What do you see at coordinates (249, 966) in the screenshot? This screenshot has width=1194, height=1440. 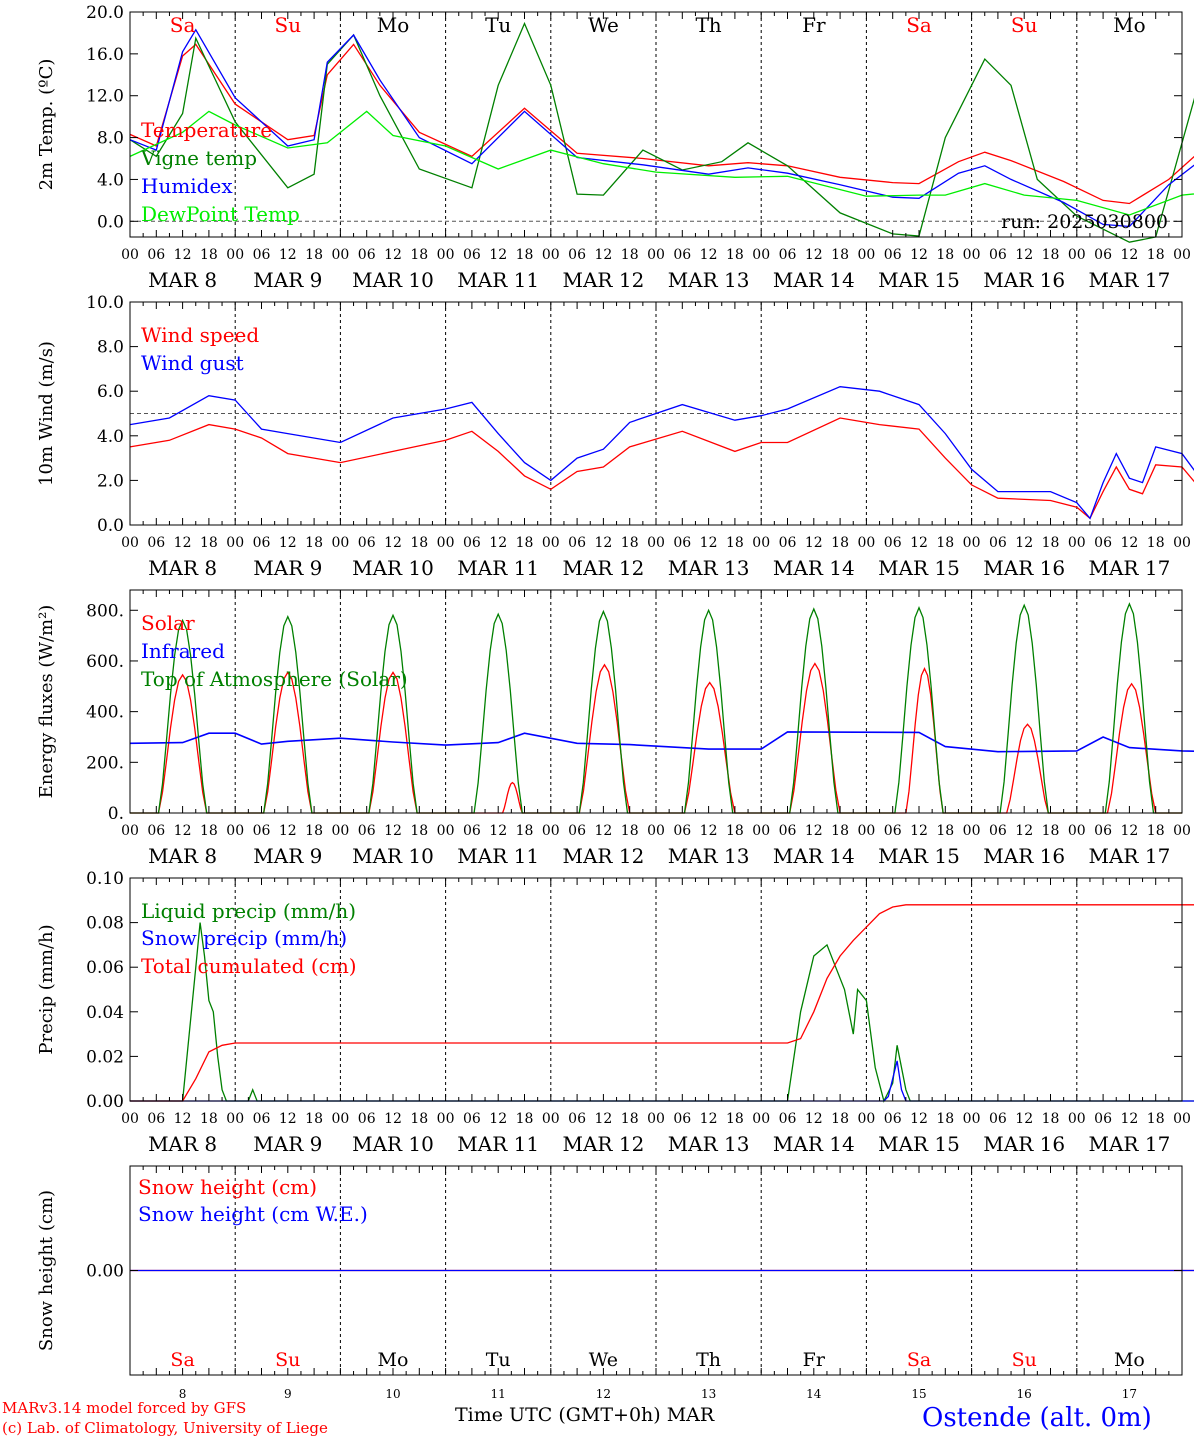 I see `legend-entry: Total cumulated (cm)` at bounding box center [249, 966].